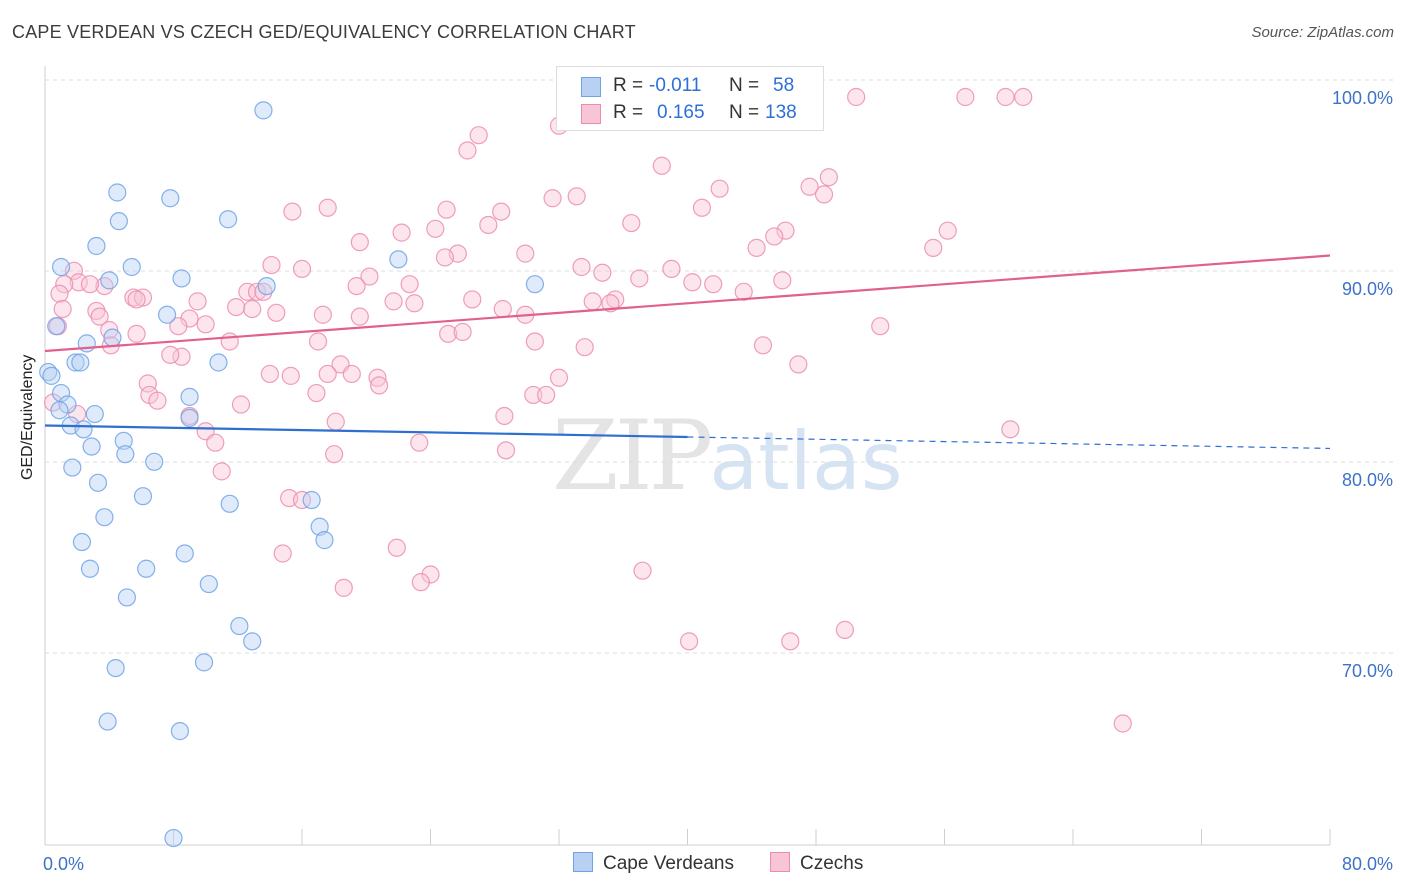 The image size is (1406, 892). I want to click on source-label: Source: ZipAtlas.com, so click(1322, 32).